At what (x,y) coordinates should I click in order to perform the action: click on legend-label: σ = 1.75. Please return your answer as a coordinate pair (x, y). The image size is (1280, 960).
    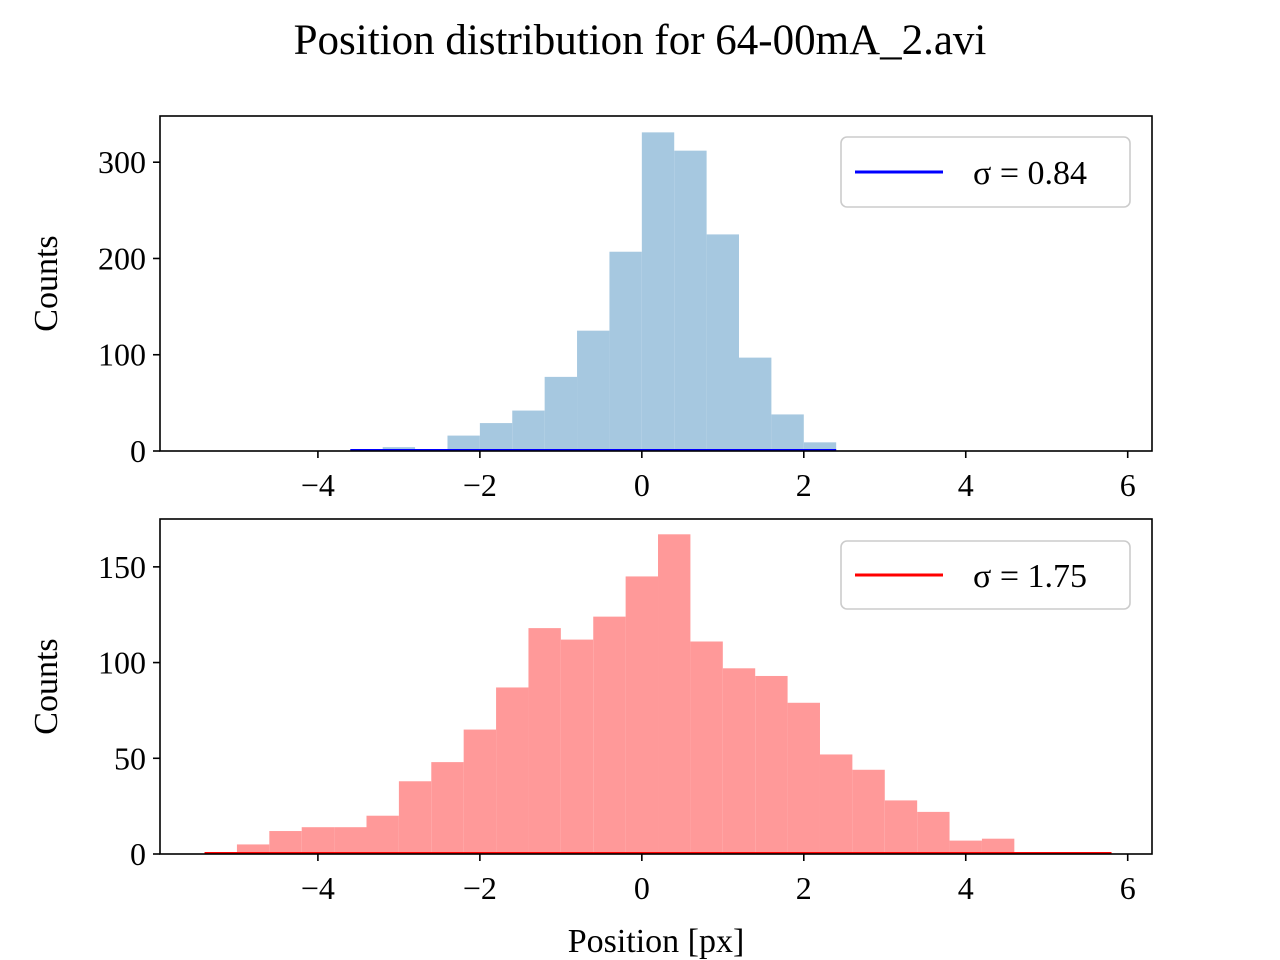
    Looking at the image, I should click on (1030, 576).